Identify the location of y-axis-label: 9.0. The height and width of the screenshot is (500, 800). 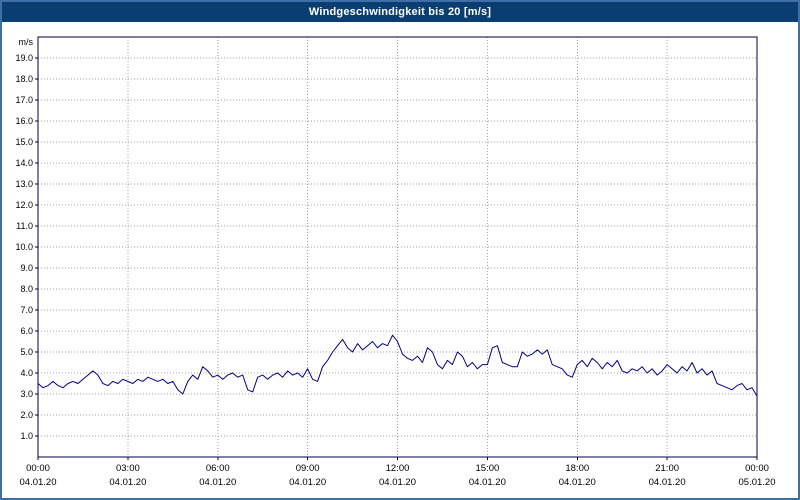
(26, 268).